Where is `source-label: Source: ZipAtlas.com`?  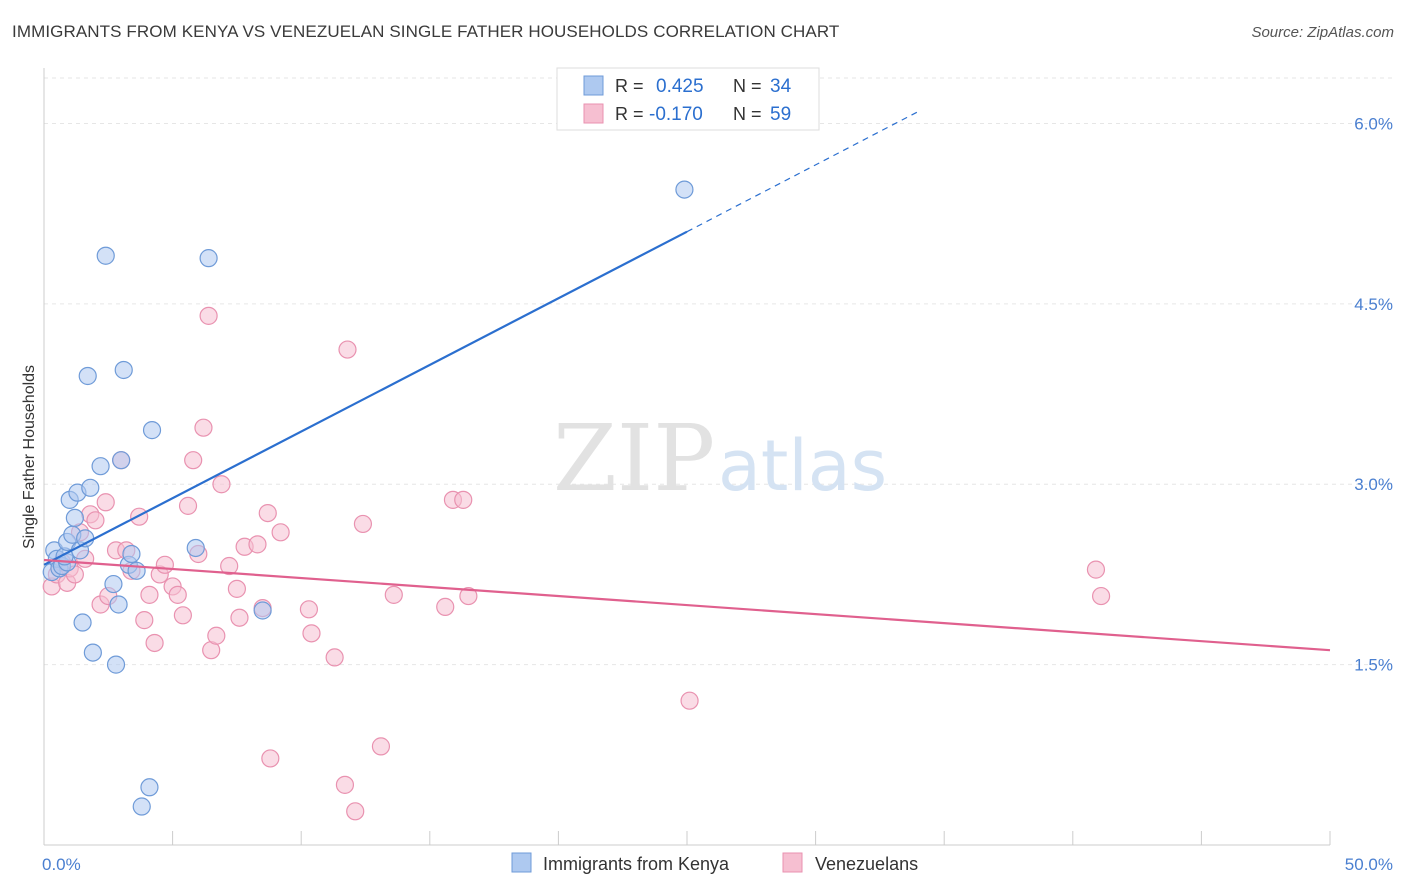
source-label: Source: ZipAtlas.com is located at coordinates (1322, 32).